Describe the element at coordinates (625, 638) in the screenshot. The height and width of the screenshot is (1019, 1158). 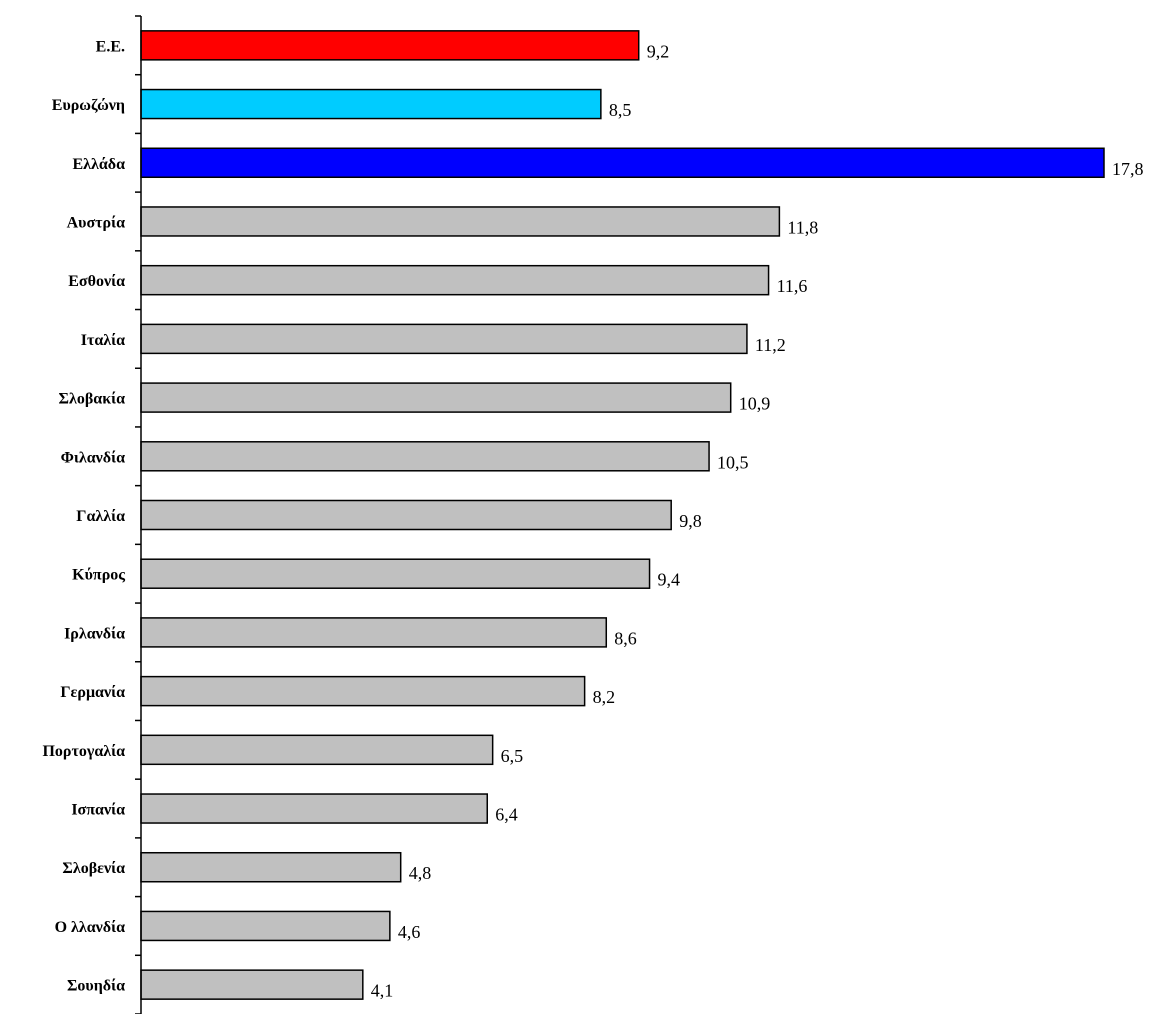
I see `value-label: 8,6` at that location.